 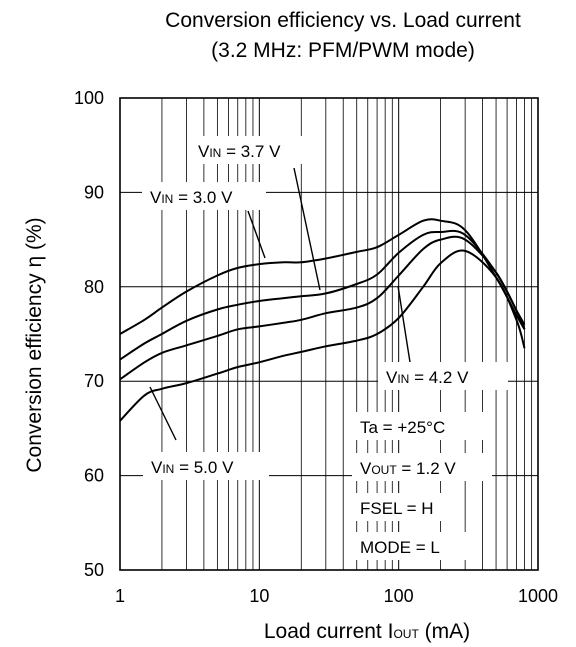 I want to click on y-tick-label: 80, so click(x=94, y=287).